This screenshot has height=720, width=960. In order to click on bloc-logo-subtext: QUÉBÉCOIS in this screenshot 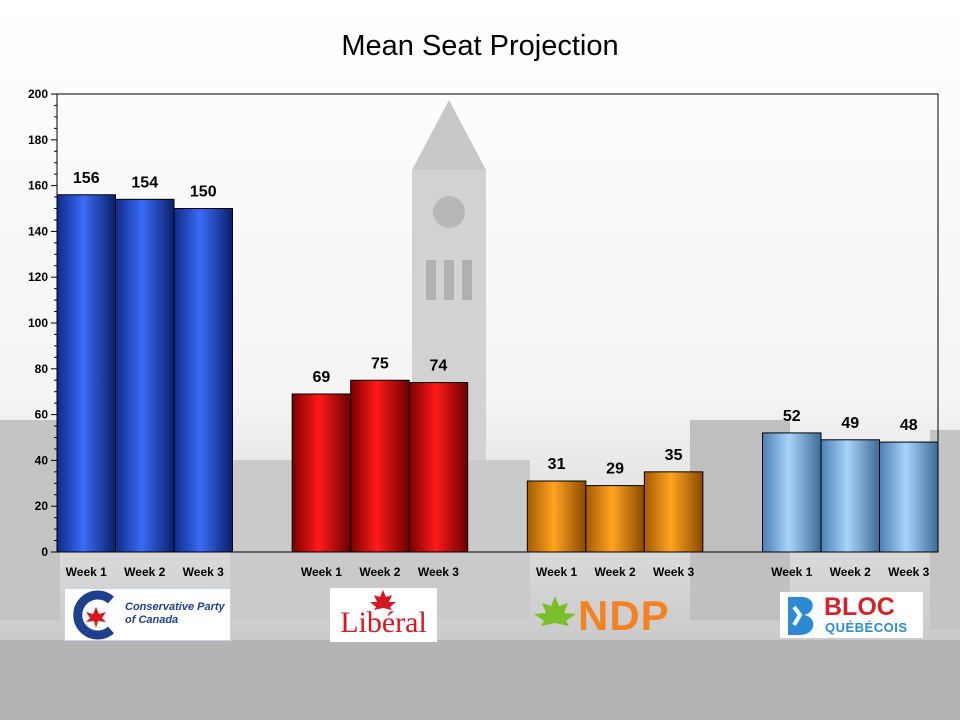, I will do `click(866, 627)`.